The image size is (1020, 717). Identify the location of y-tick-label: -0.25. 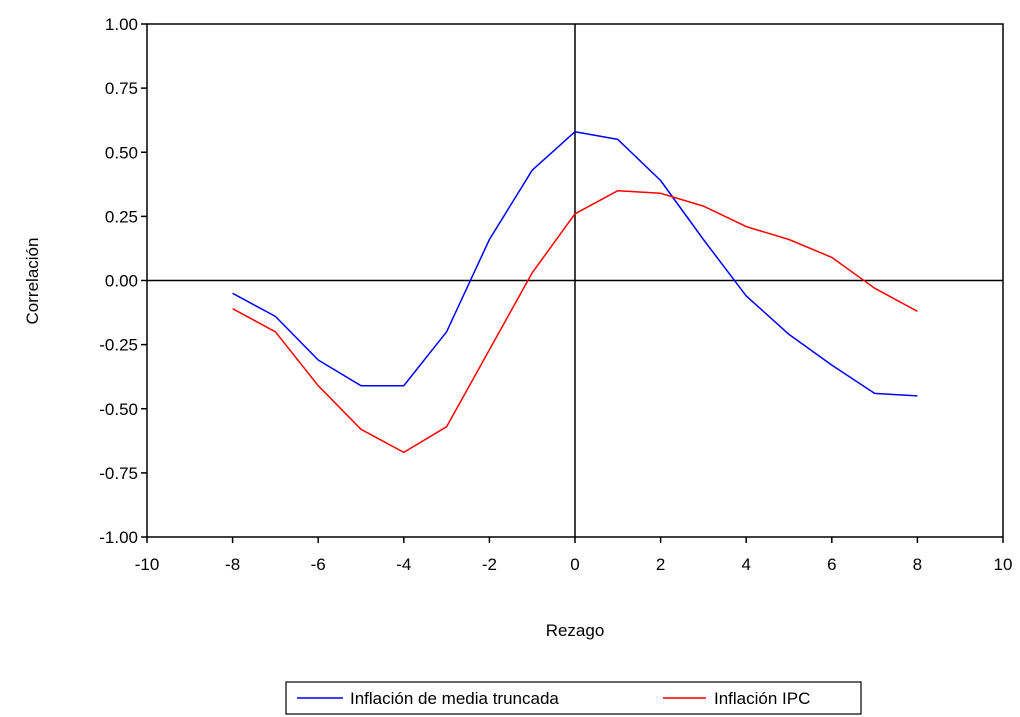
(118, 345).